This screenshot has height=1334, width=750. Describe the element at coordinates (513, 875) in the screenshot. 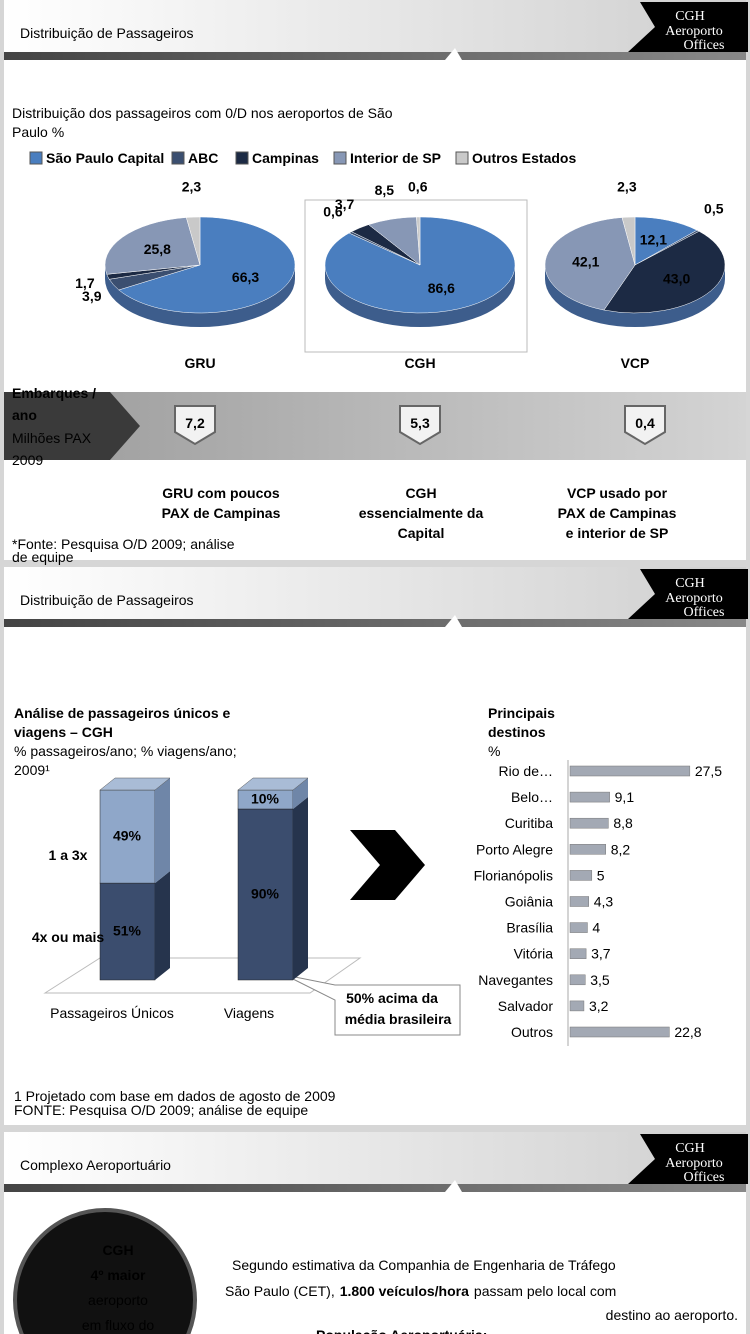

I see `y-tick-label: Florianópolis` at that location.